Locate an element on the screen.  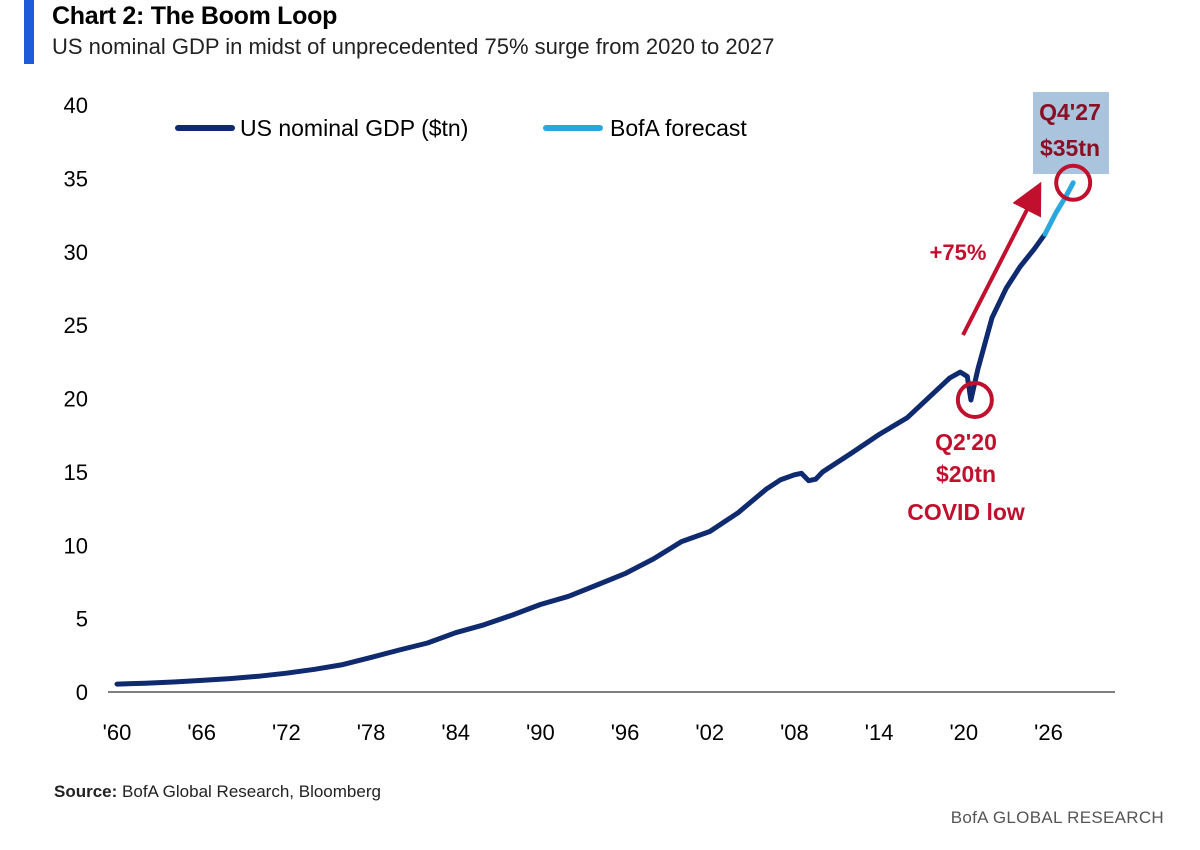
forecast-high-circle is located at coordinates (1073, 182).